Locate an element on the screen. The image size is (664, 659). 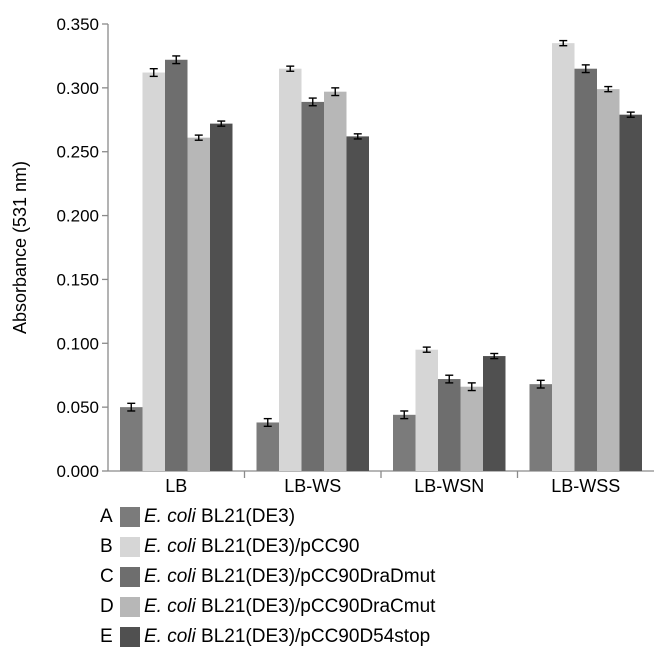
legend-item: E E. coli BL21(DE3)/pCC90D54stop is located at coordinates (267, 637).